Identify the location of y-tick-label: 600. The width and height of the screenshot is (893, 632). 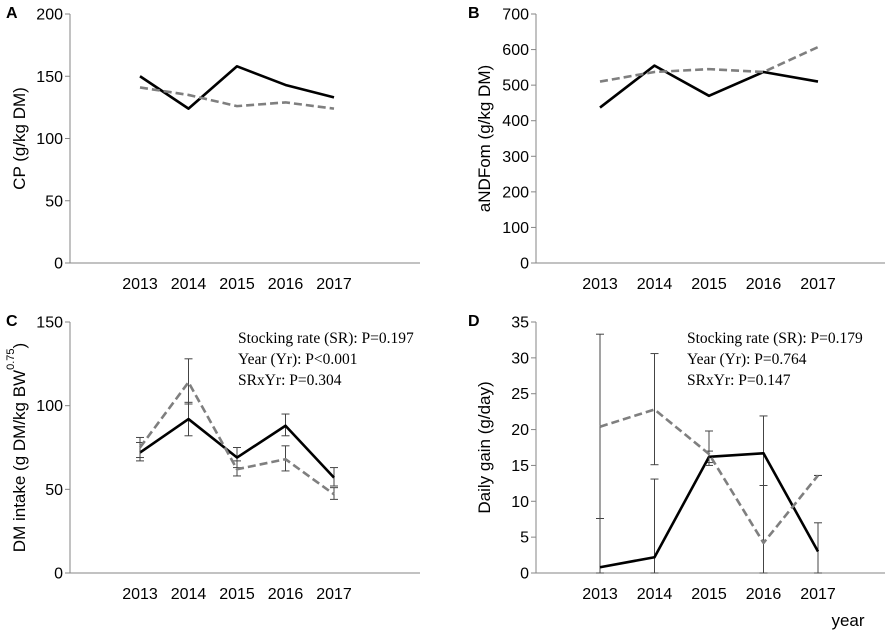
(515, 50).